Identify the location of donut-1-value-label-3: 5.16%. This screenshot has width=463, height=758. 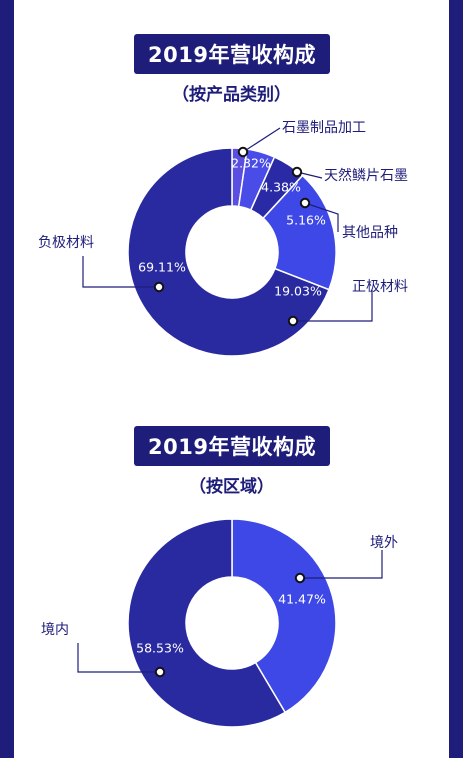
(306, 220).